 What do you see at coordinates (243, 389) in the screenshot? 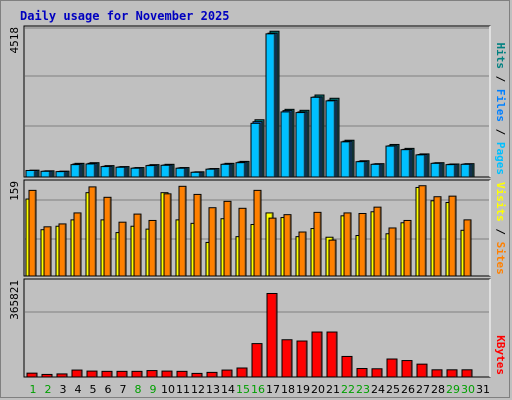
I see `x-tick-label: 15` at bounding box center [243, 389].